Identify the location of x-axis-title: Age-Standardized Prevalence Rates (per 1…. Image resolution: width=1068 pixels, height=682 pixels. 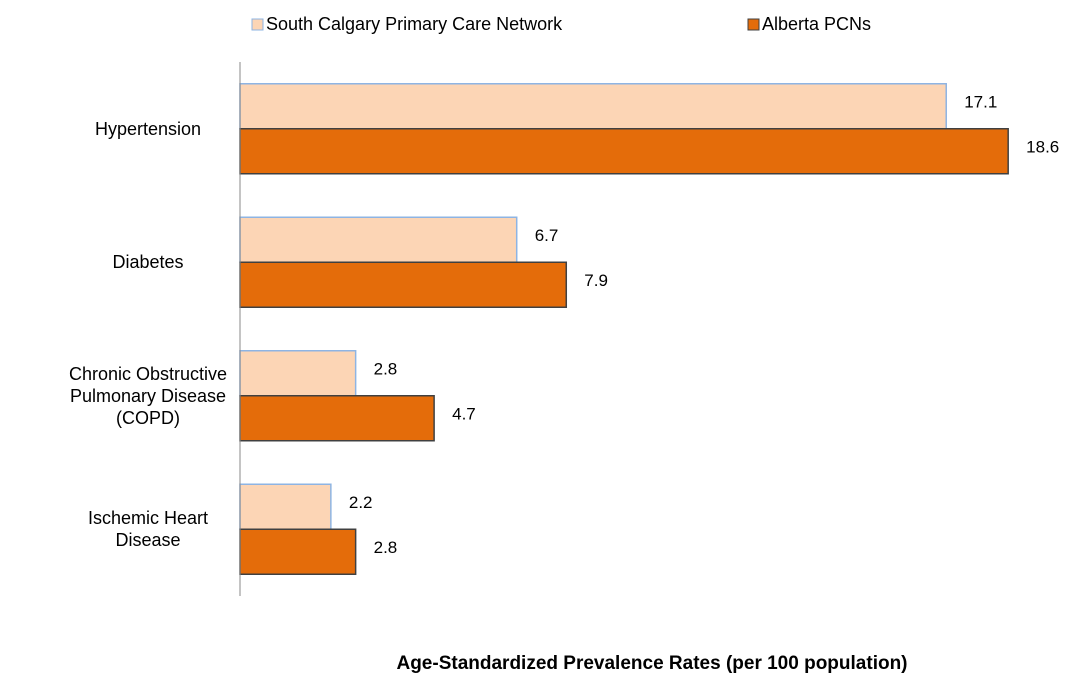
(651, 663).